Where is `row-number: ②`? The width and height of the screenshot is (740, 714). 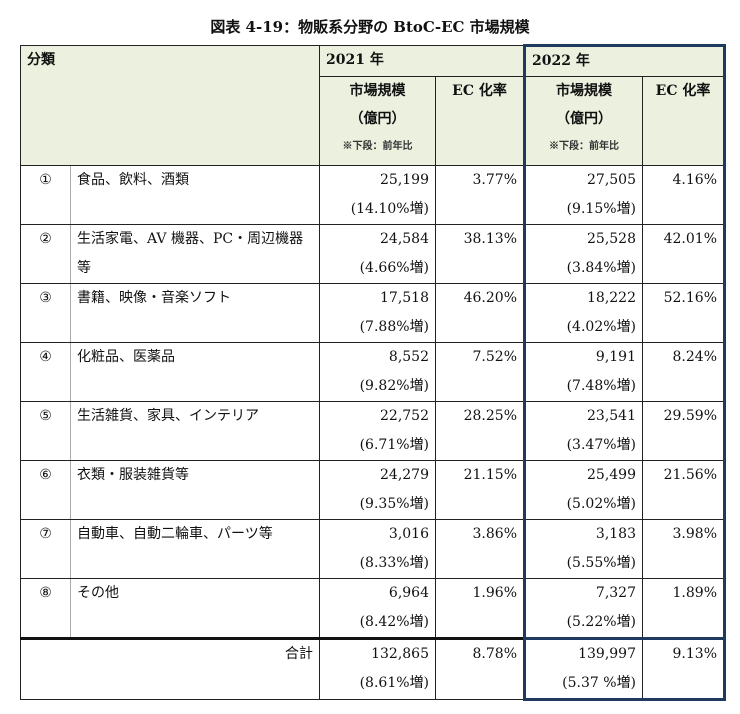
row-number: ② is located at coordinates (45, 254).